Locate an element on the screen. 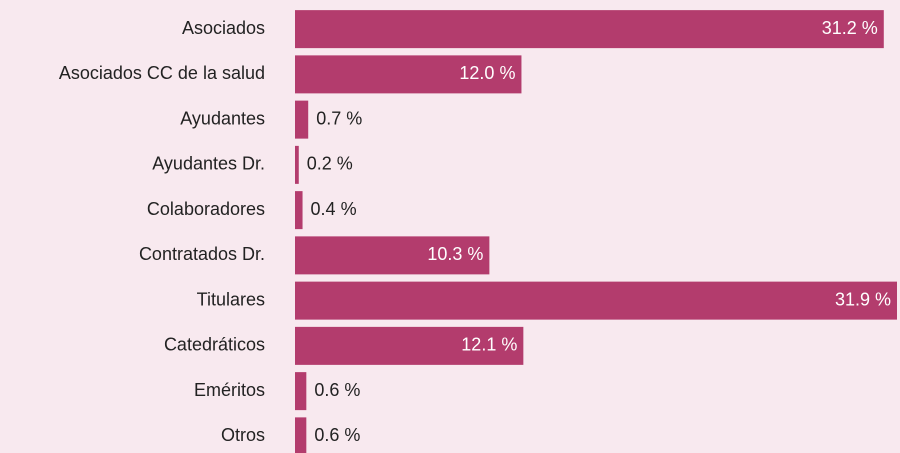 The image size is (900, 453). value-label: 12.0 % is located at coordinates (487, 73).